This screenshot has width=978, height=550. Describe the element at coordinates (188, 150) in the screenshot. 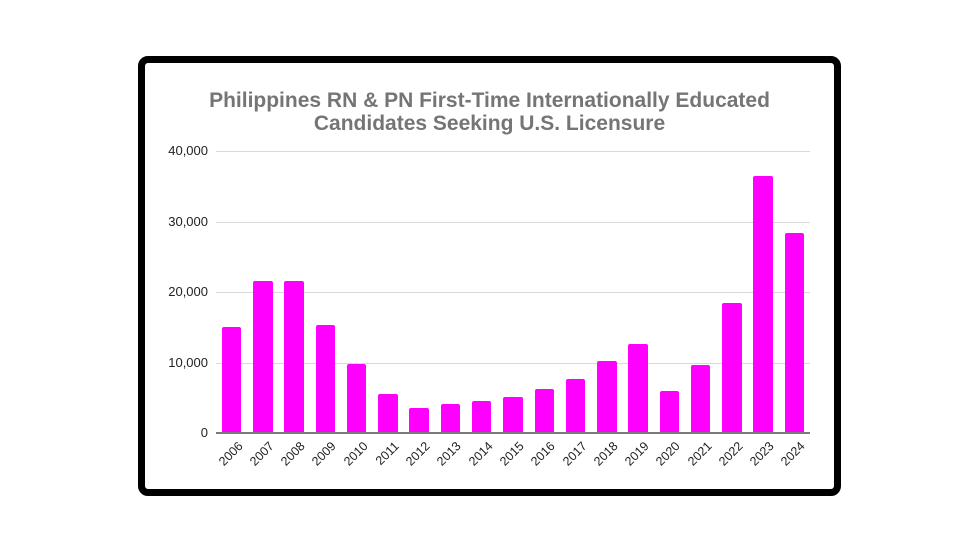

I see `y-tick-label: 40,000` at that location.